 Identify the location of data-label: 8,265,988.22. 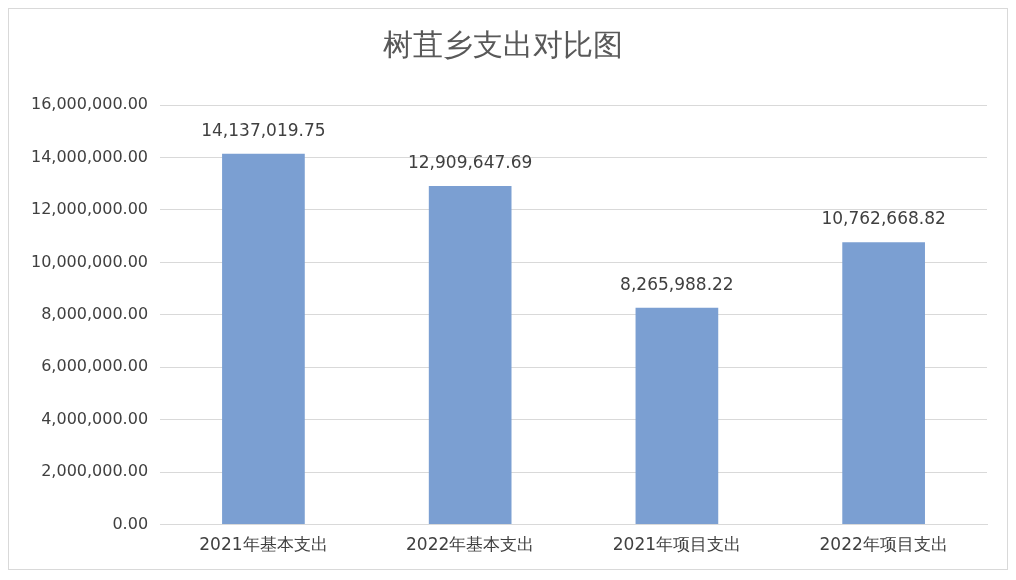
(677, 283).